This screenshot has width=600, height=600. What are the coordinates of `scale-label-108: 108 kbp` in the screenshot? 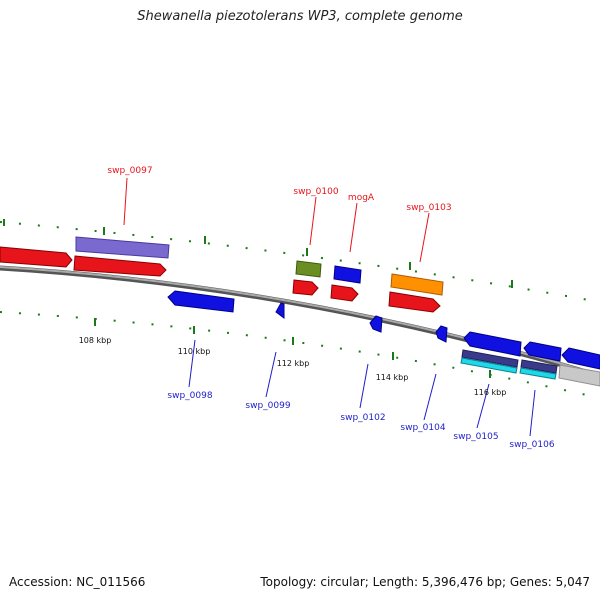 It's located at (95, 340).